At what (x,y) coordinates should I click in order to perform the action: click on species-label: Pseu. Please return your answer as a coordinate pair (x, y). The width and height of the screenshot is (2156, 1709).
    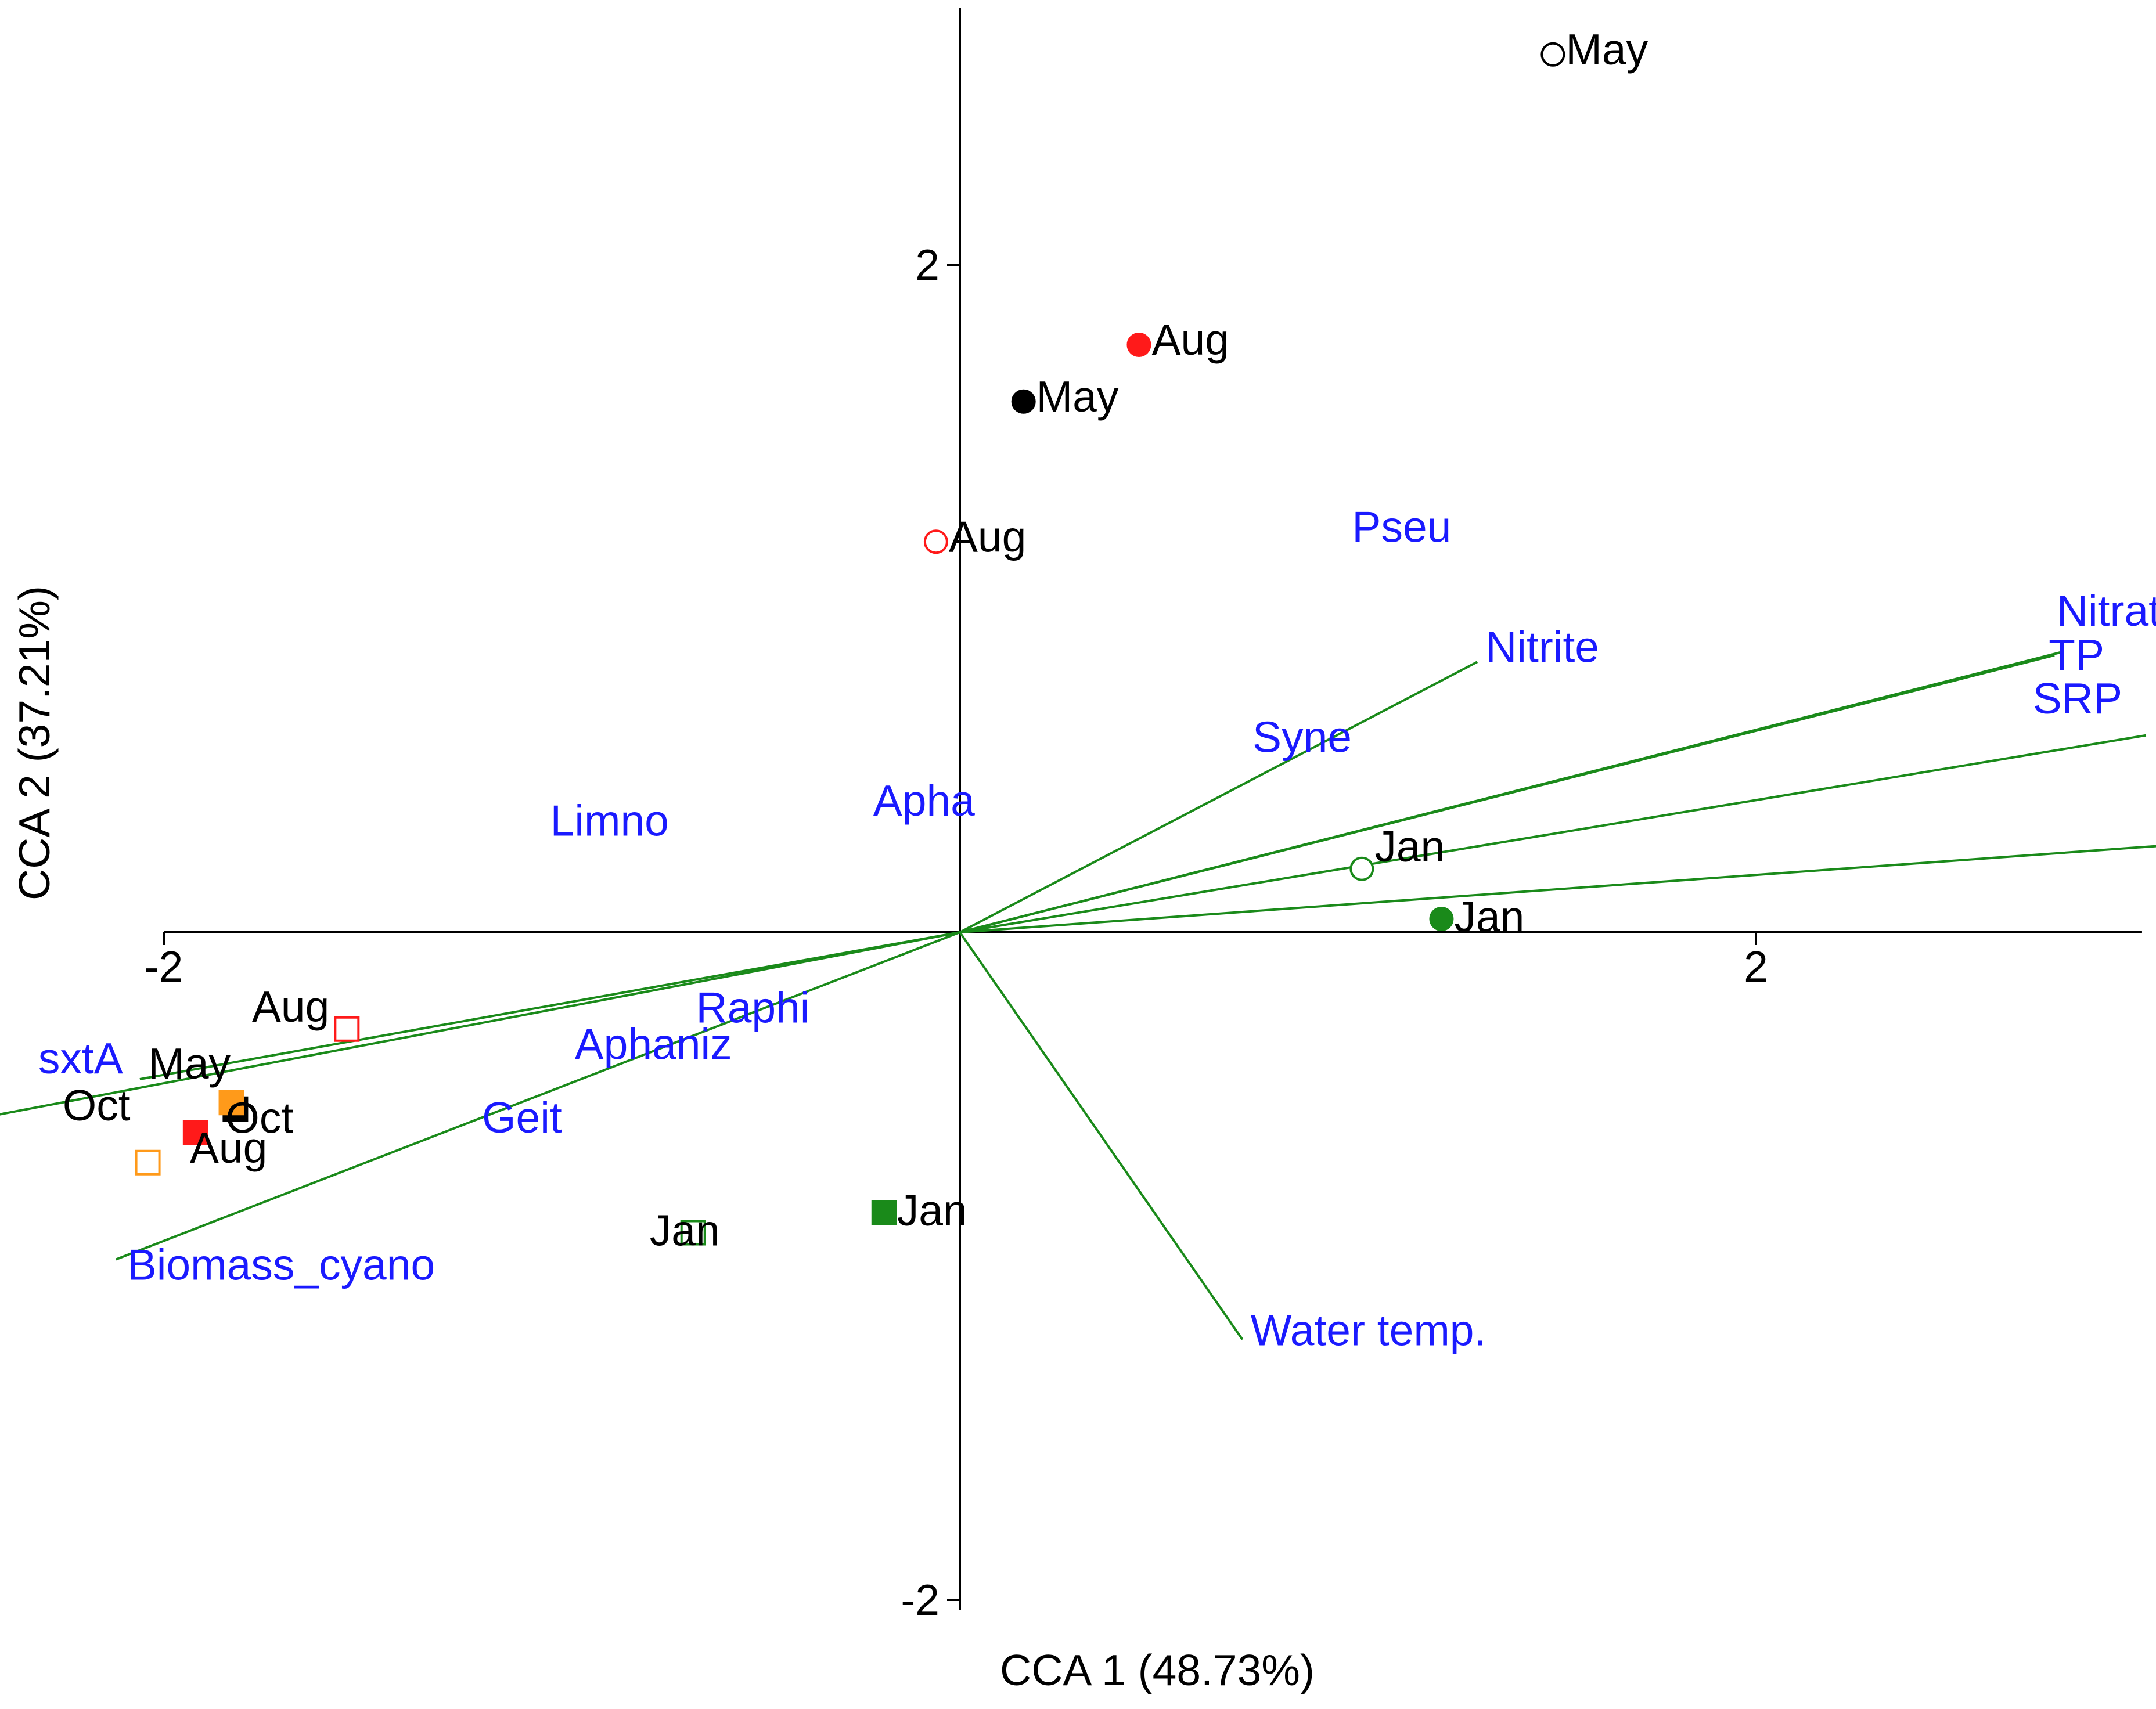
    Looking at the image, I should click on (1401, 526).